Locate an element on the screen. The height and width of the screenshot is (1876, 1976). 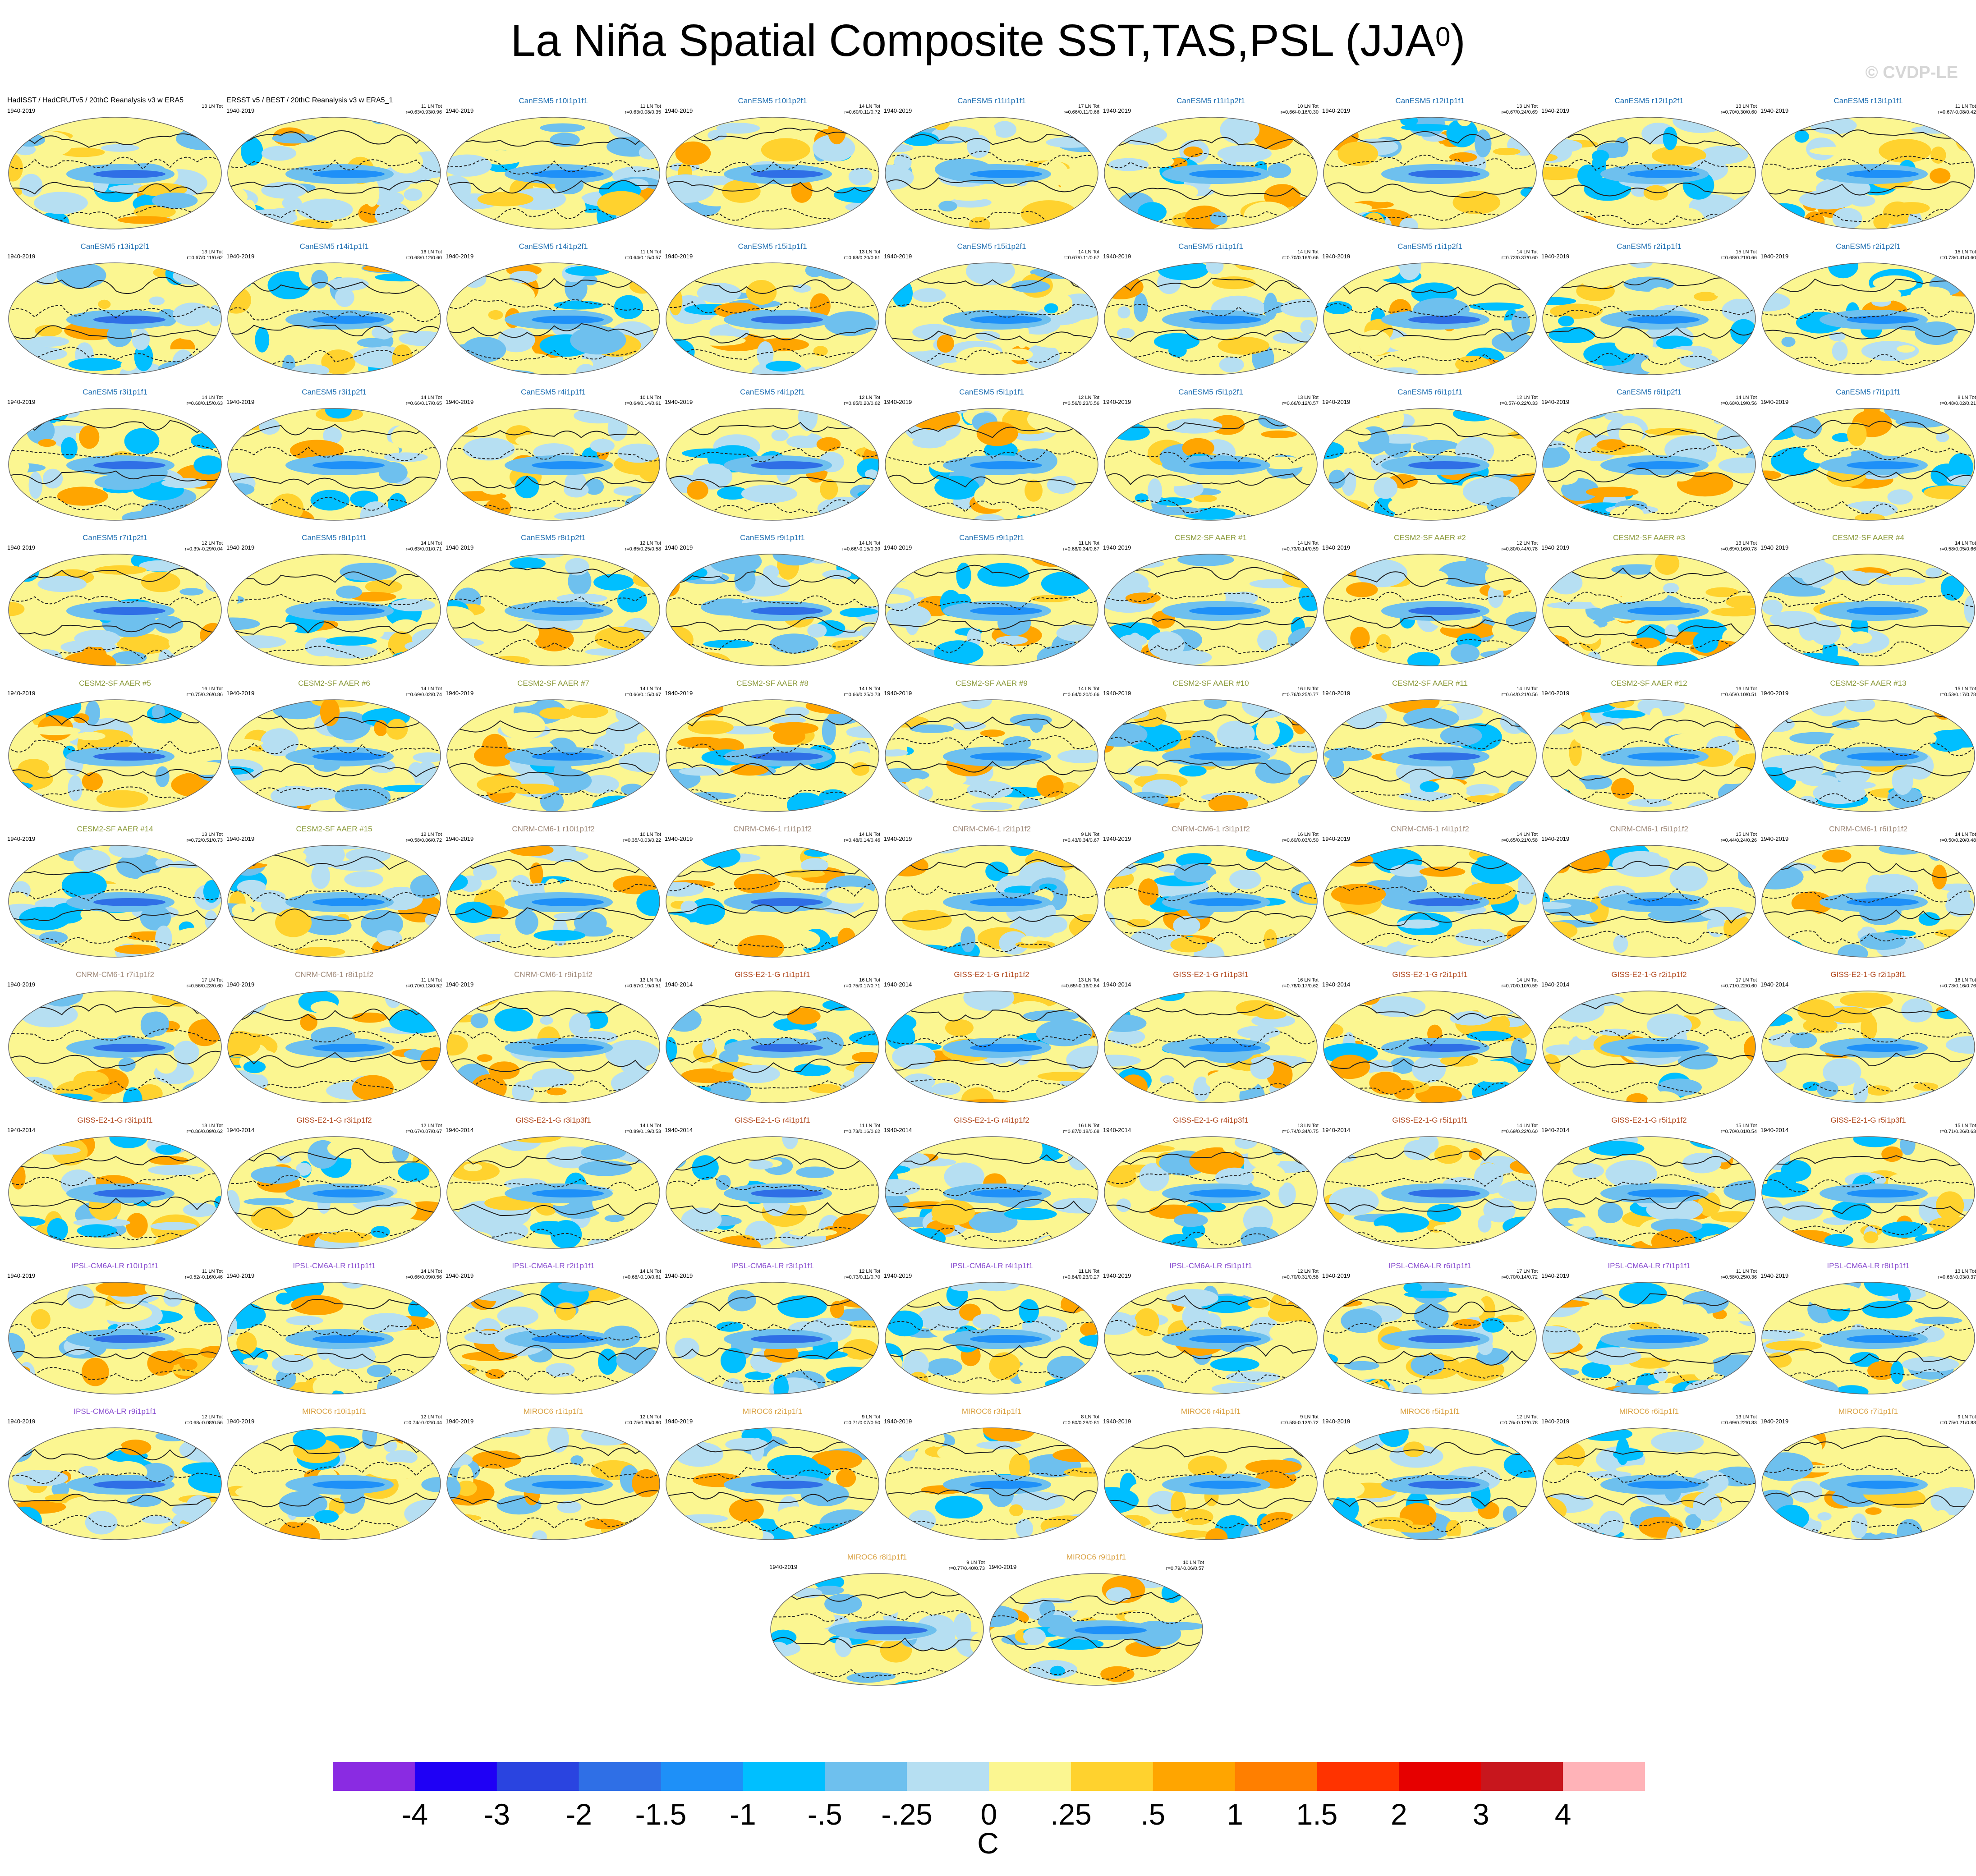
panel-stats: 10 LN Tot r=0.79/-0.06/0.57 is located at coordinates (1185, 1566).